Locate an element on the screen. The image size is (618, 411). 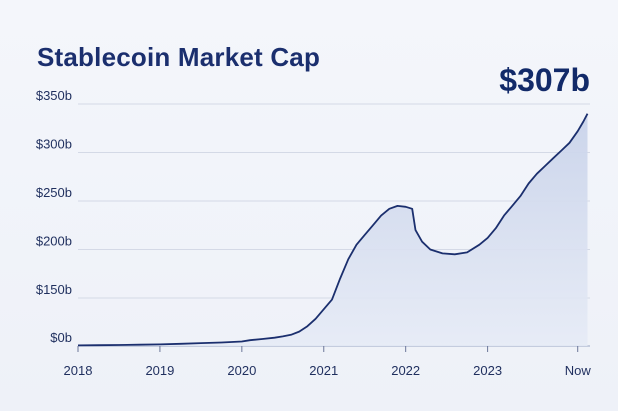
y-tick-label: $250b is located at coordinates (54, 192).